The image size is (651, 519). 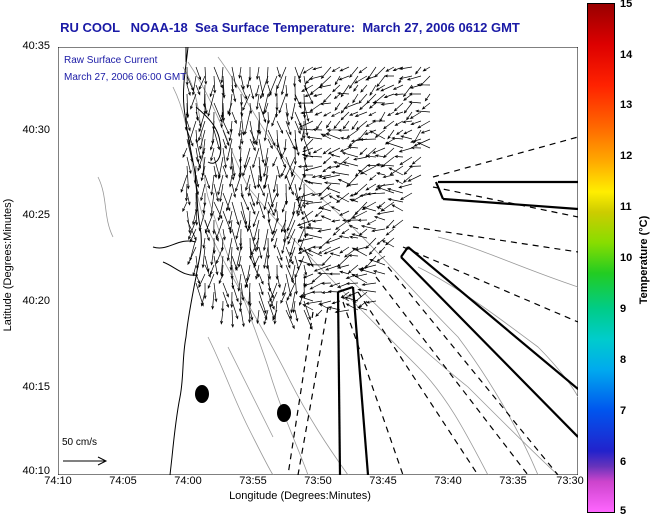 I want to click on y-tick-label: 40:20, so click(x=36, y=301).